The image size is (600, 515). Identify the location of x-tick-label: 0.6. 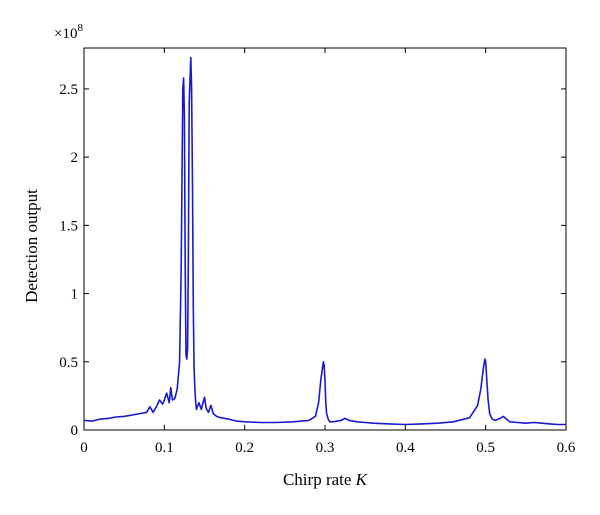
(566, 448).